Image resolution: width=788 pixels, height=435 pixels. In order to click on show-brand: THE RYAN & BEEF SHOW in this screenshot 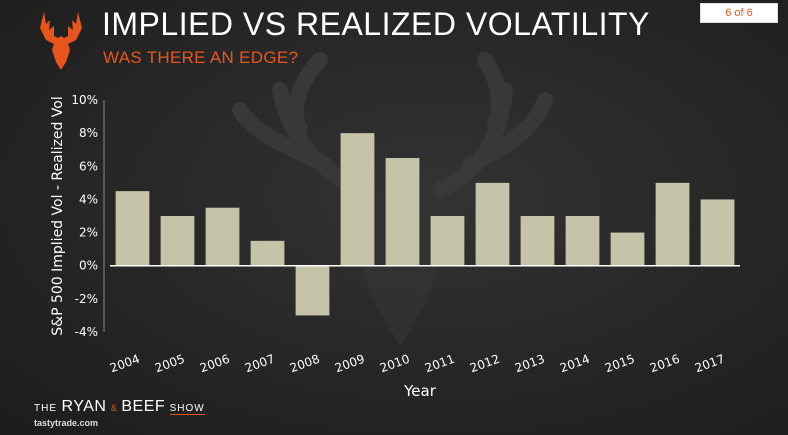, I will do `click(119, 408)`.